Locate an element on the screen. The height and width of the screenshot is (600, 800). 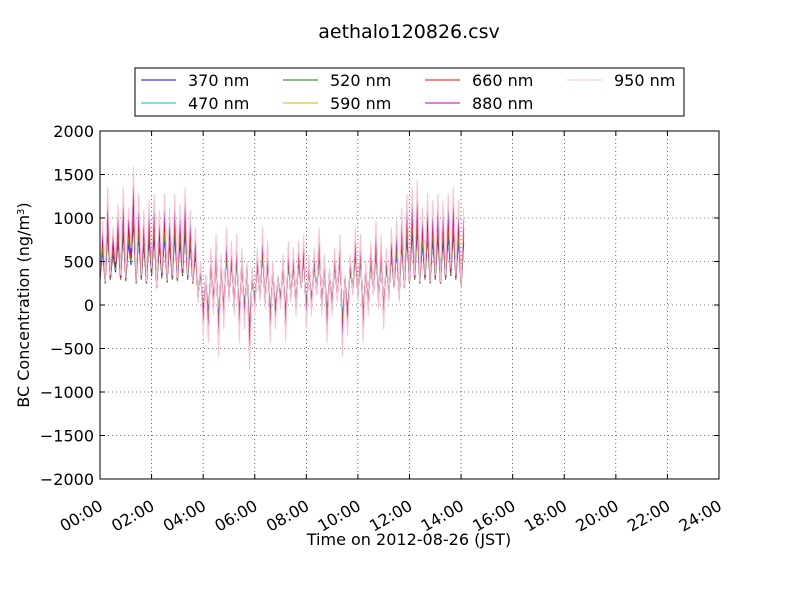
y-tick-label: −1500 is located at coordinates (67, 436).